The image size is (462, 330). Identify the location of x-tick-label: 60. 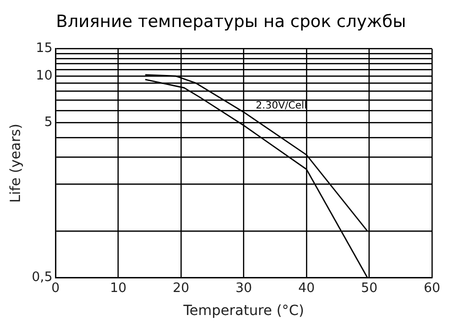
(432, 288).